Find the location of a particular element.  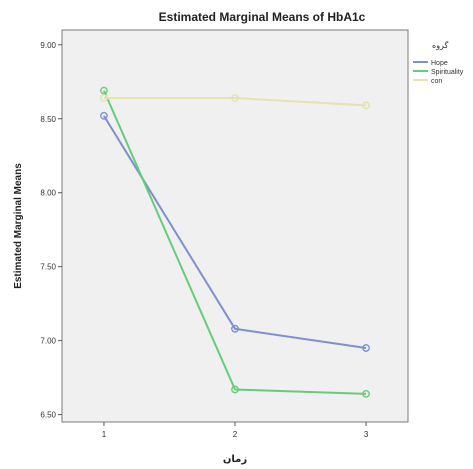

legend-label: Spirituality is located at coordinates (447, 72).